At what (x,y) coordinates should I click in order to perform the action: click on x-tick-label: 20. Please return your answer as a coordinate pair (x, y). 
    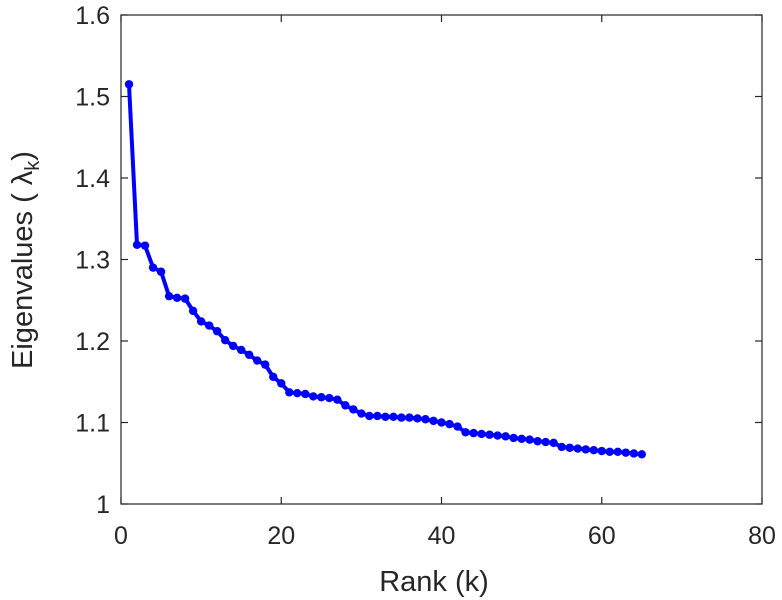
    Looking at the image, I should click on (281, 536).